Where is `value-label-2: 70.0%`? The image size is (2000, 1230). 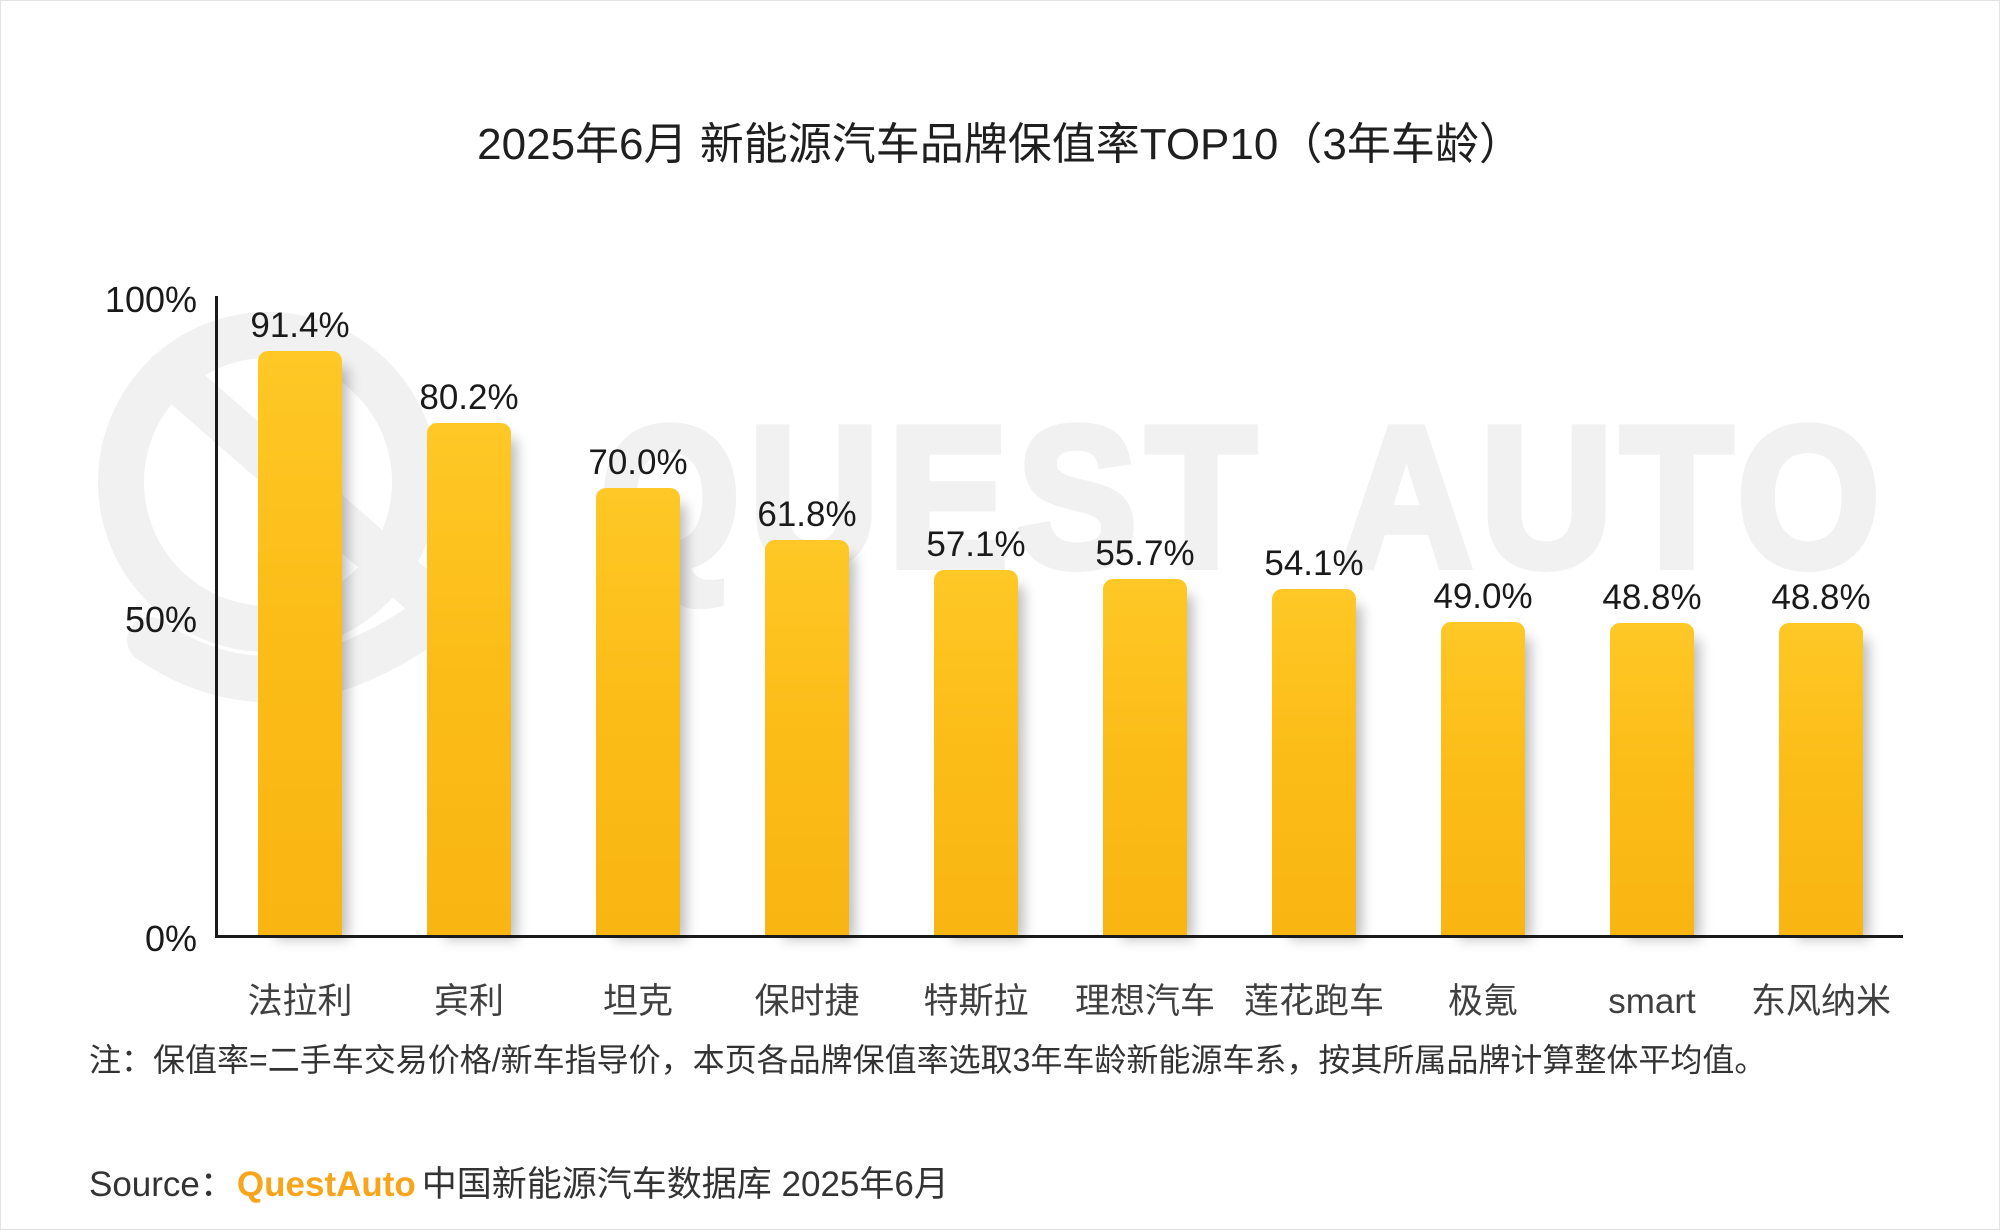
value-label-2: 70.0% is located at coordinates (638, 462).